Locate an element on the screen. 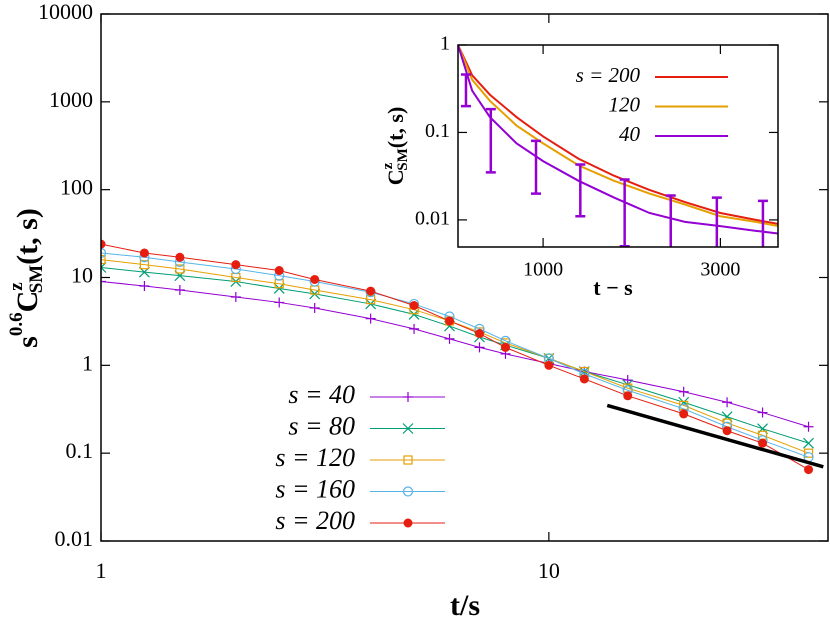 The width and height of the screenshot is (830, 636). y-tick-label: 0.1 is located at coordinates (80, 450).